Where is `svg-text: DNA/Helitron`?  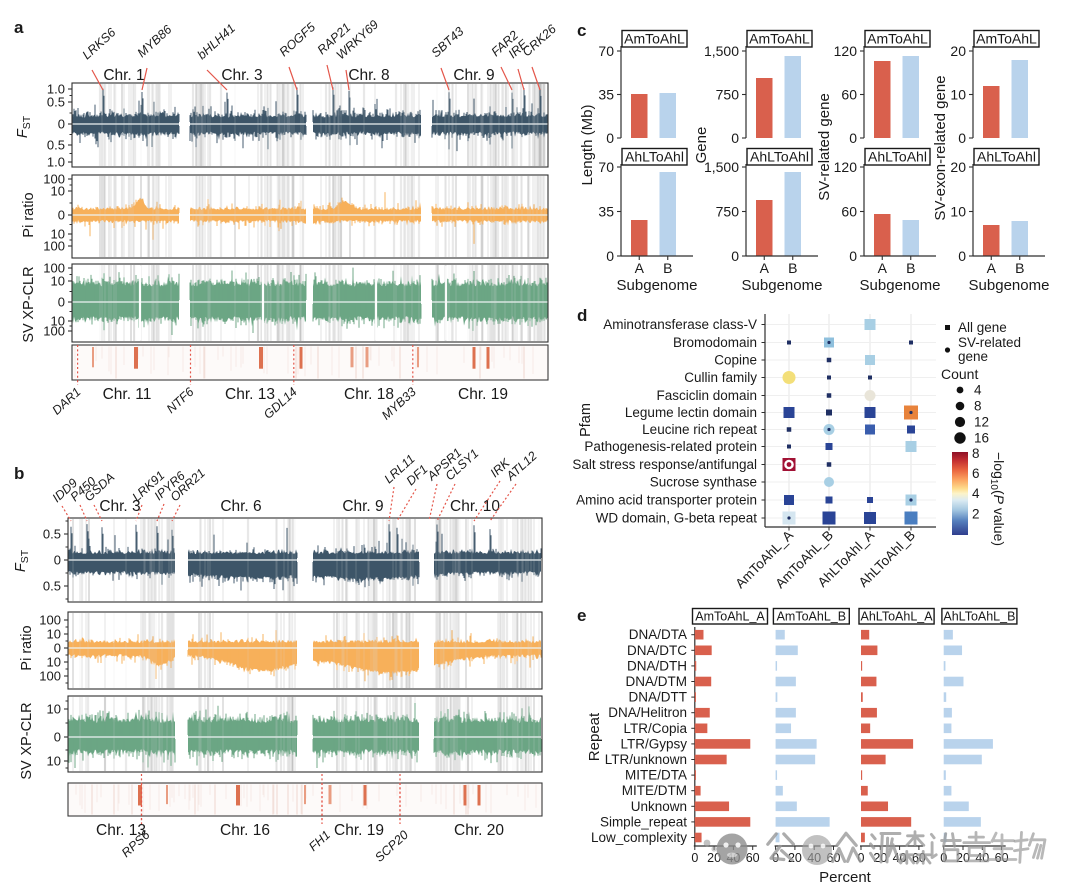 svg-text: DNA/Helitron is located at coordinates (647, 712).